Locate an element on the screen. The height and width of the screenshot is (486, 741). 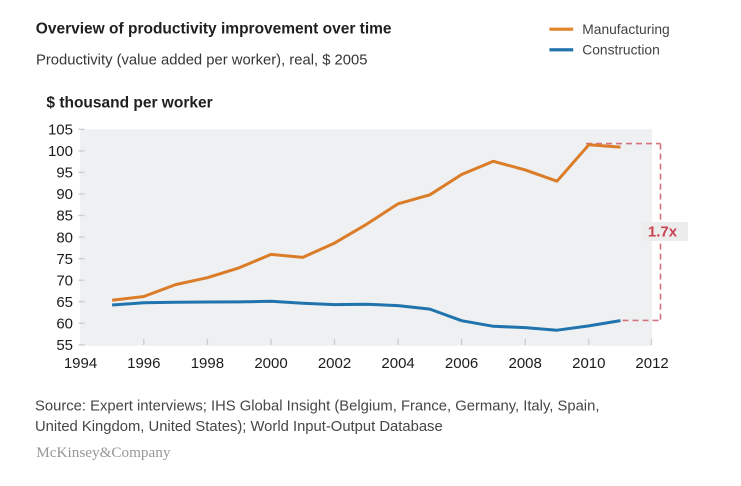
svg-text: 85 is located at coordinates (64, 216).